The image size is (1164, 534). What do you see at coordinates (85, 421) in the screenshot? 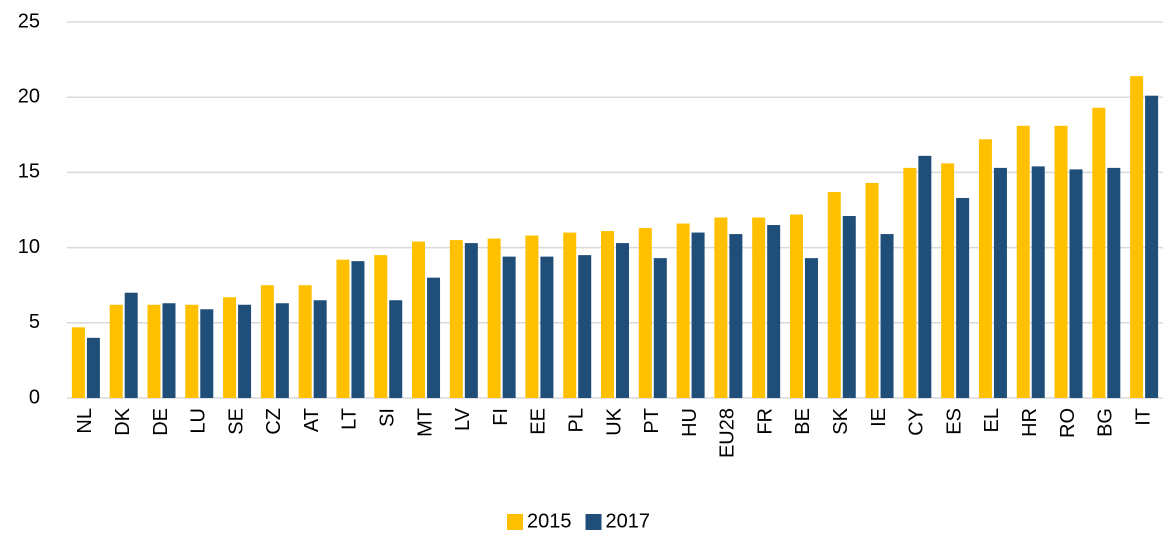
I see `x-tick-label: NL` at bounding box center [85, 421].